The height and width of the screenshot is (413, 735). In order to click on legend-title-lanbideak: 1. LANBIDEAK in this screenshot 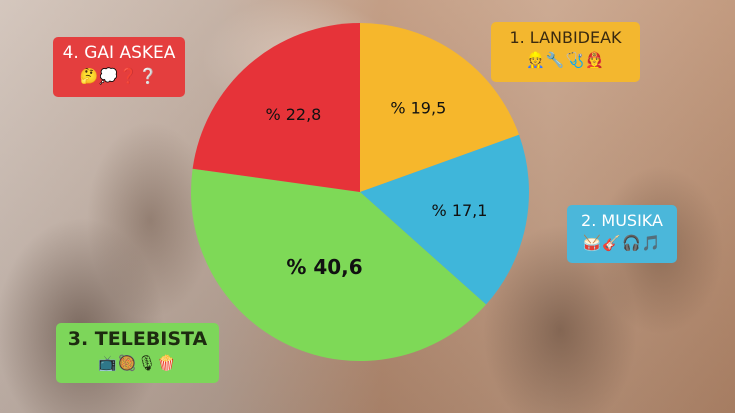, I will do `click(565, 37)`.